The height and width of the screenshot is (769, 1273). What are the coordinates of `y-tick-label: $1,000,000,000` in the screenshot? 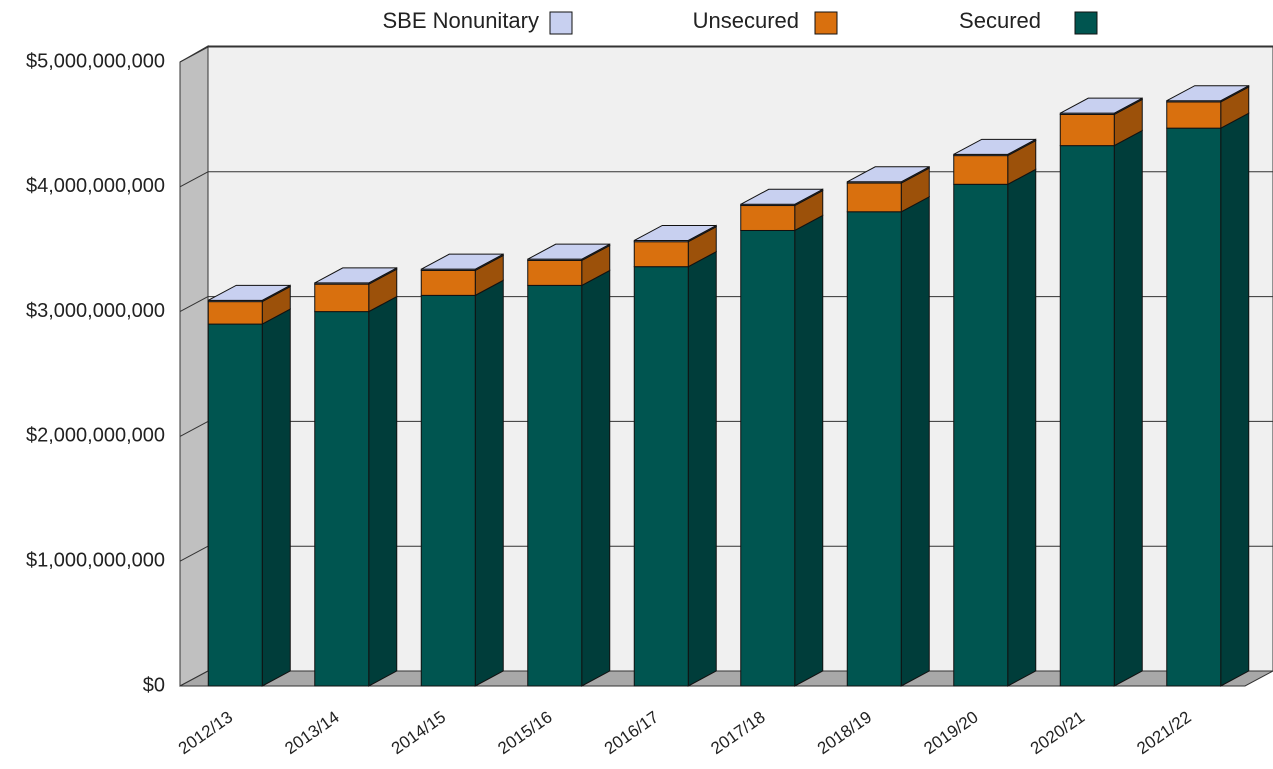 It's located at (95, 560).